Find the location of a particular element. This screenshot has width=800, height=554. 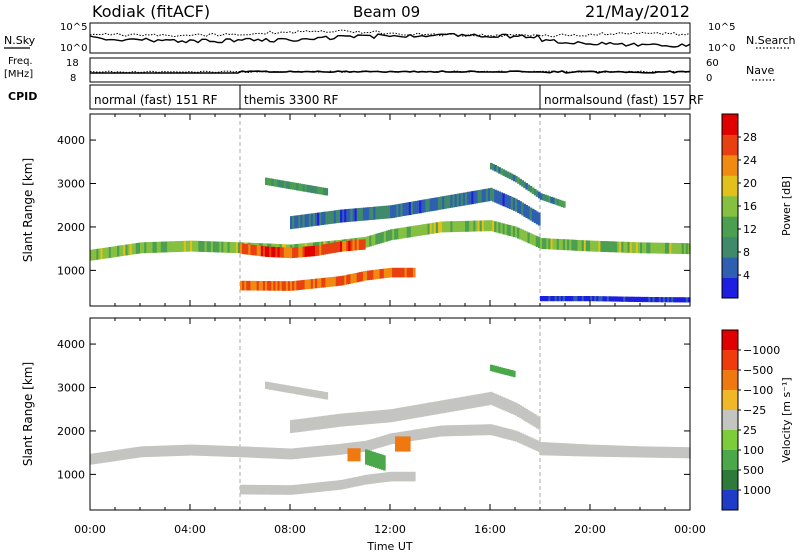

y-tick-label: 4000 is located at coordinates (71, 344).